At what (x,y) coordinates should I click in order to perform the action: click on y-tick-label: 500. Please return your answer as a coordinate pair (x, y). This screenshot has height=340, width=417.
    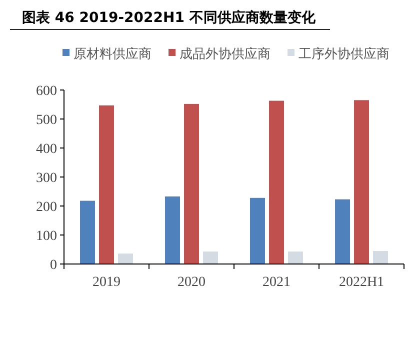
    Looking at the image, I should click on (46, 120).